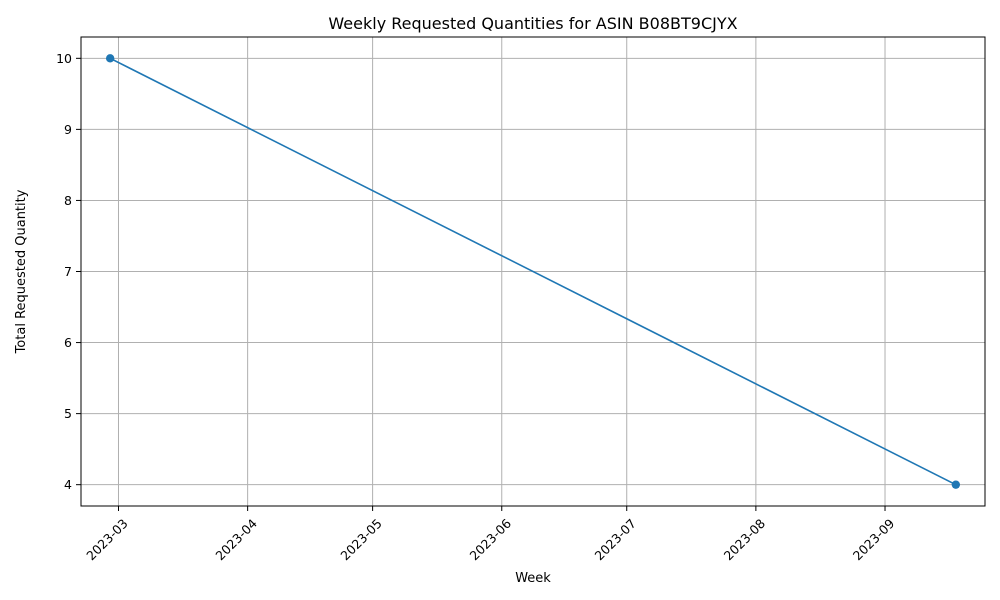 This screenshot has height=600, width=1000. Describe the element at coordinates (68, 484) in the screenshot. I see `y-tick-label: 4` at that location.